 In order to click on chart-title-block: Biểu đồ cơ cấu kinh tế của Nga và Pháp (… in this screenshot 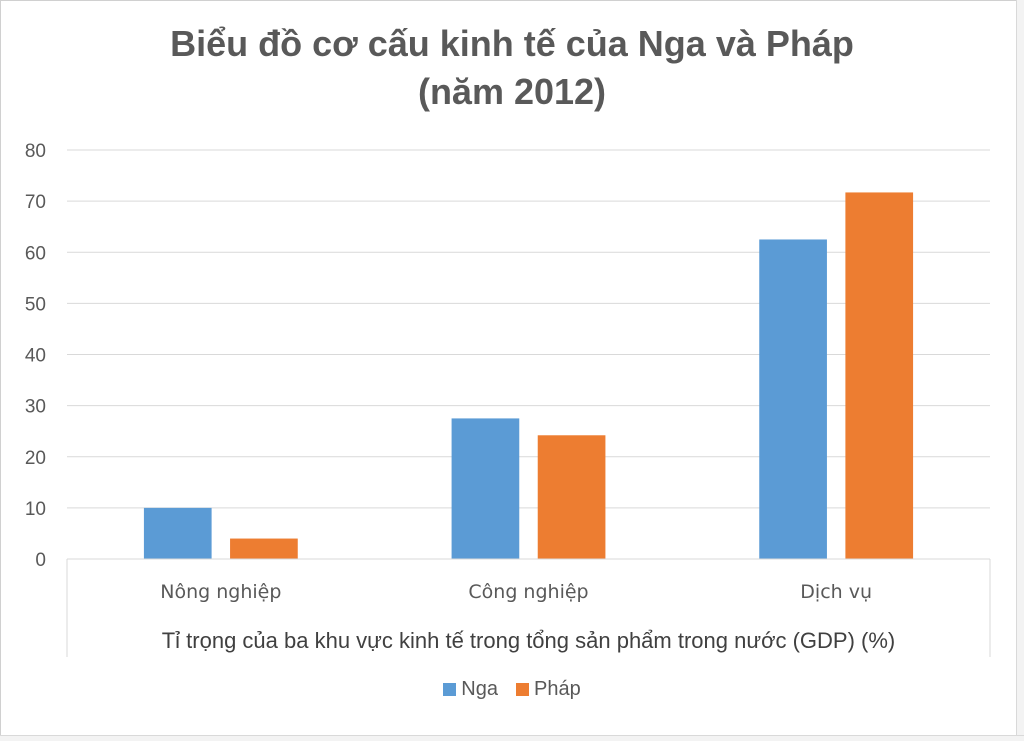, I will do `click(512, 68)`.